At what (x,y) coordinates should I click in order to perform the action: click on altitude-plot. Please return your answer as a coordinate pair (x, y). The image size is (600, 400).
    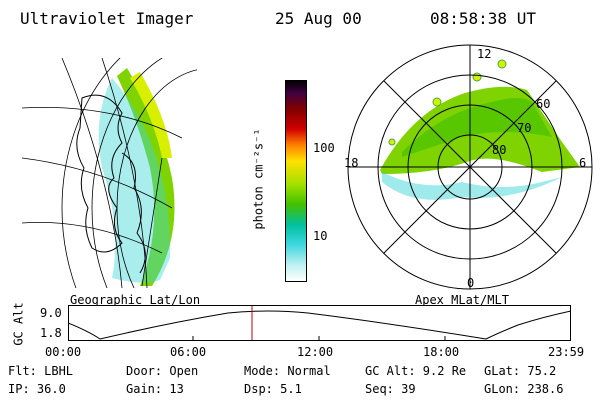
    Looking at the image, I should click on (319, 323).